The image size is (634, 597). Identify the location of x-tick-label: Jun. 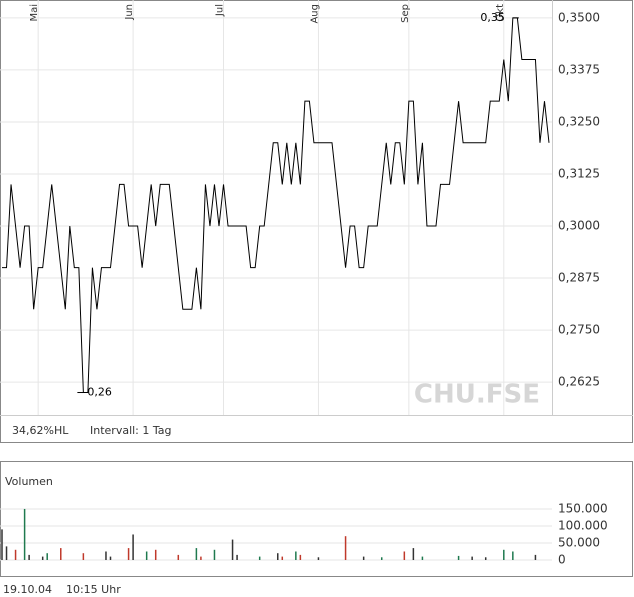
(129, 12).